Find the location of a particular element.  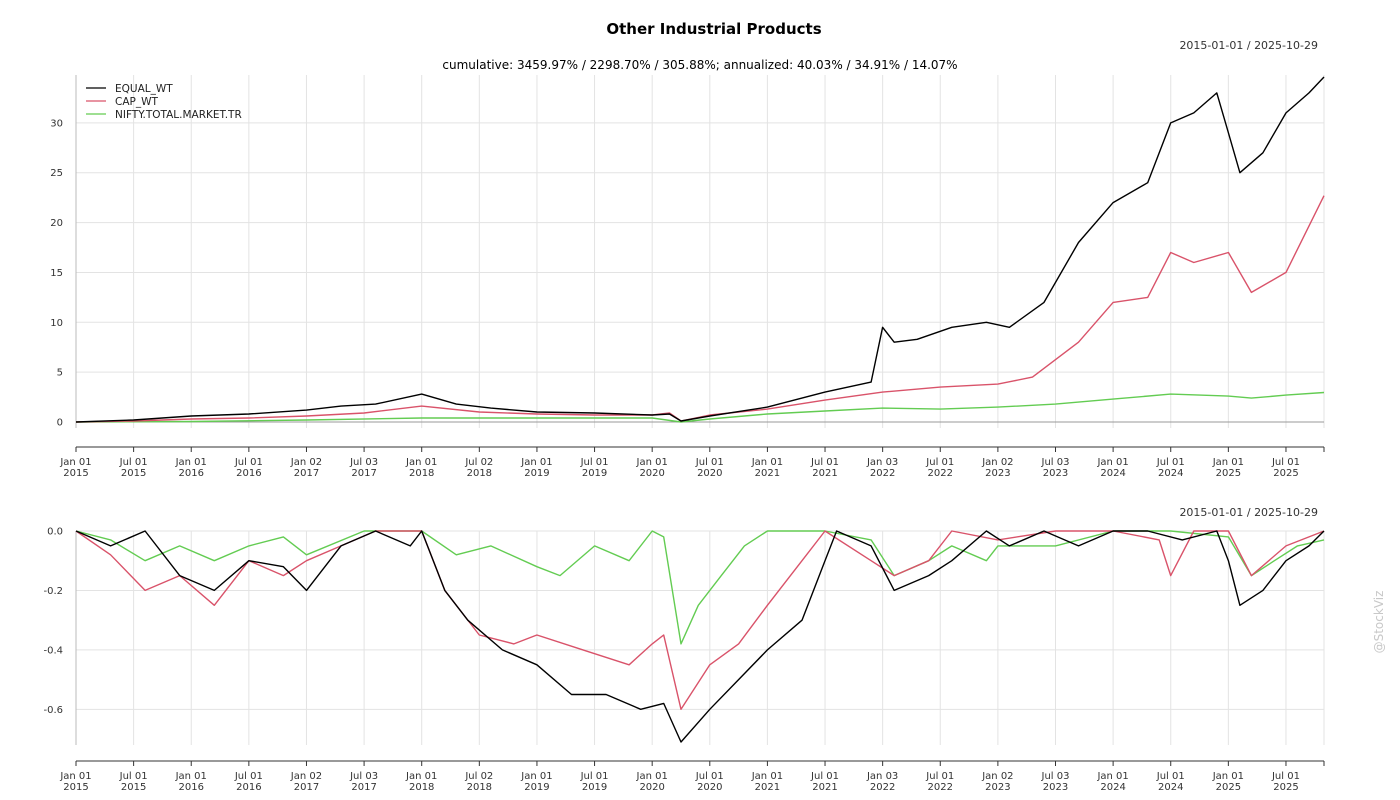

y-tick-label: -0.2 is located at coordinates (53, 591).